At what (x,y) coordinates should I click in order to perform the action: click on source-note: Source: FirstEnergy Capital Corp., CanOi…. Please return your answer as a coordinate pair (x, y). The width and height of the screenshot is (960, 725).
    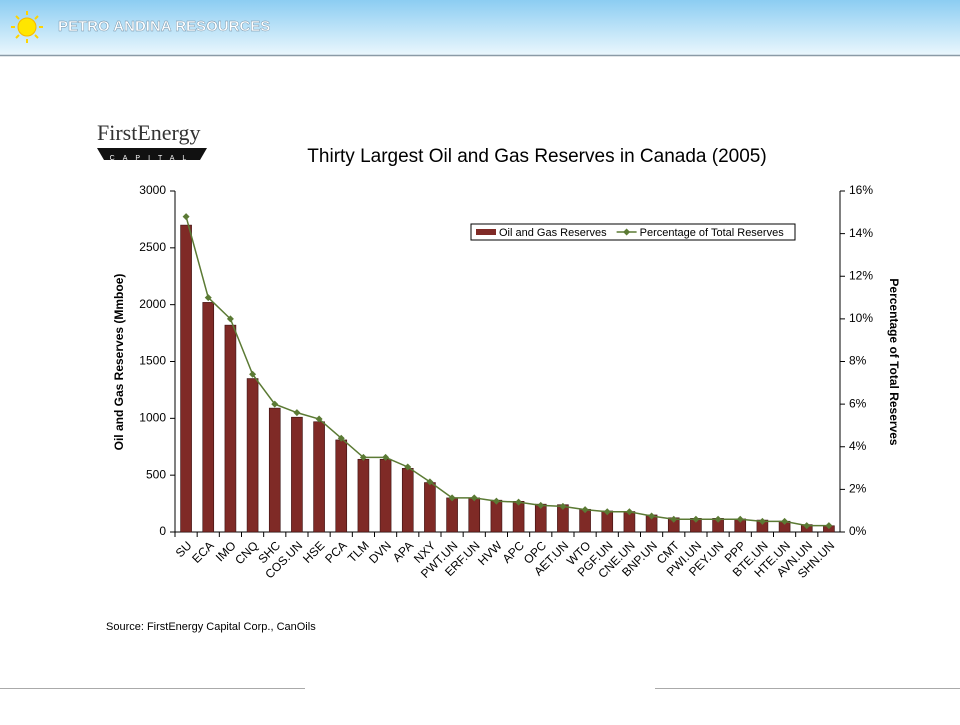
    Looking at the image, I should click on (211, 627).